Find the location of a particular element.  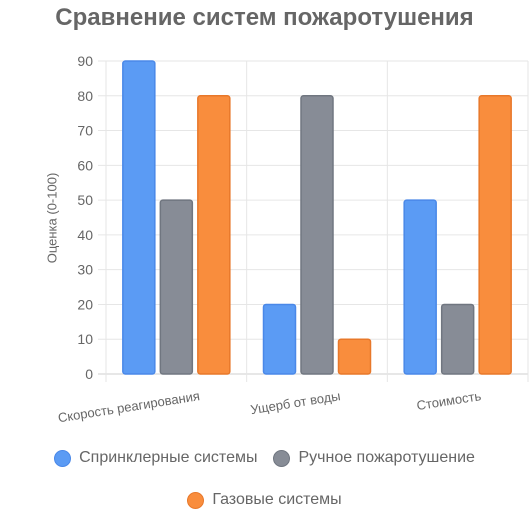

legend-marker-sprinkler is located at coordinates (63, 458).